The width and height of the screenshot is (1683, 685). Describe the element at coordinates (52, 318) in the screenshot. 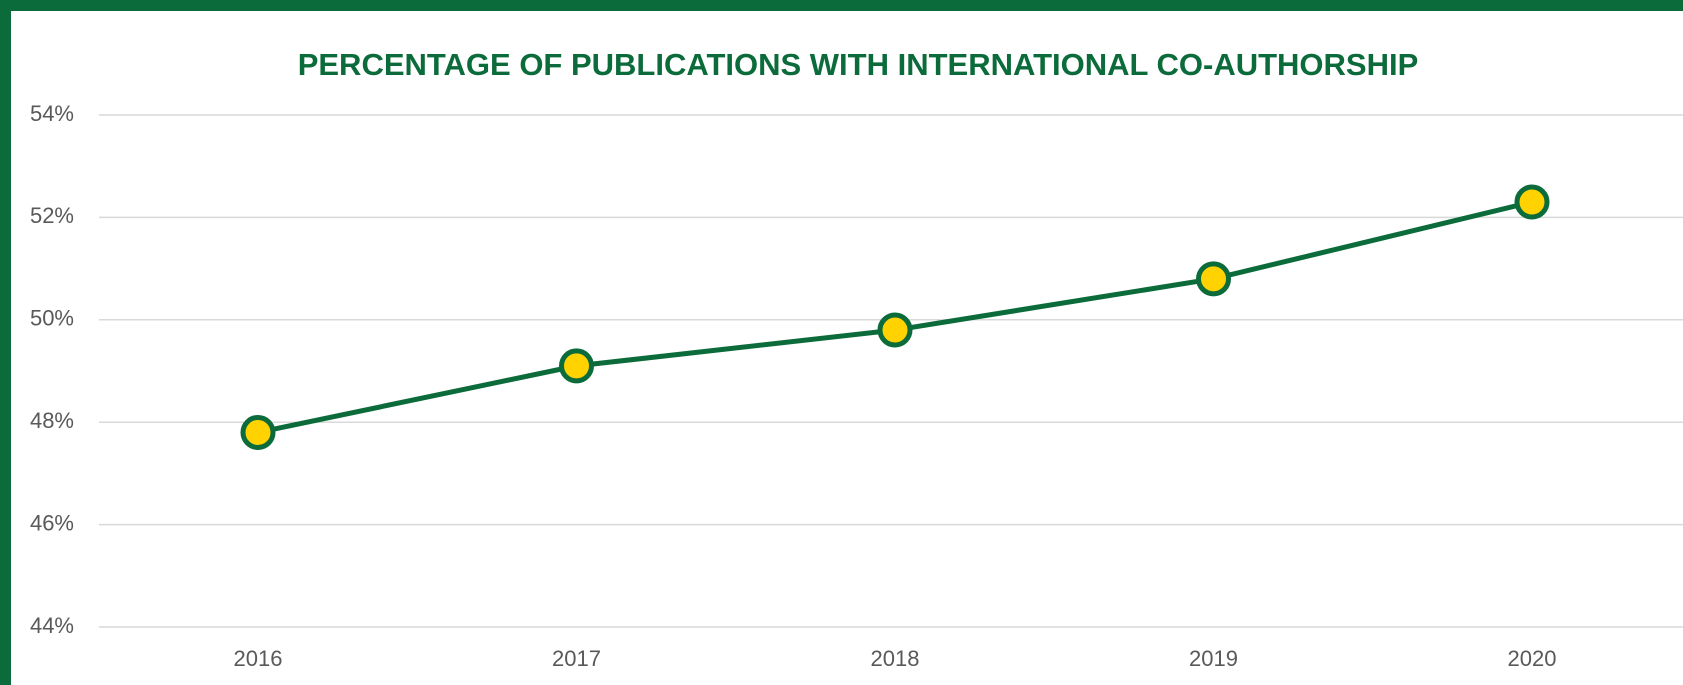

I see `y-tick-label: 50%` at that location.